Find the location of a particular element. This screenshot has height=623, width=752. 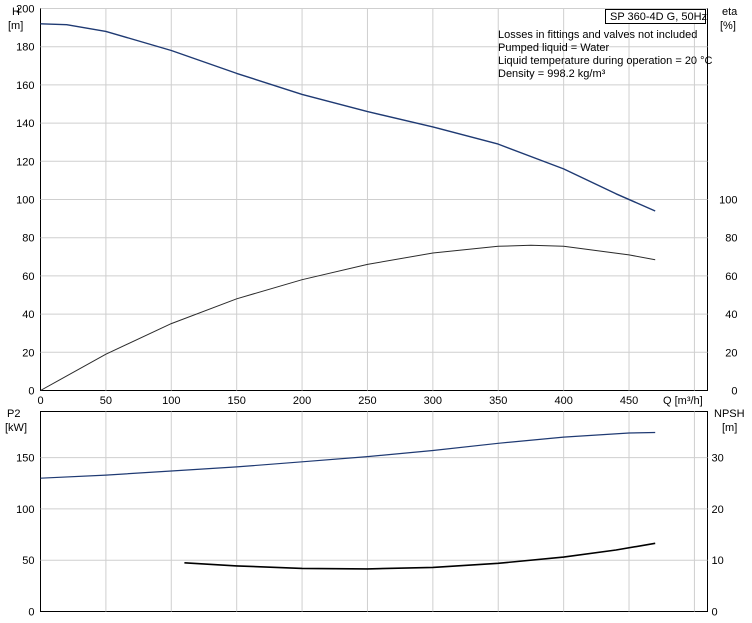

x-tick-label: 200 is located at coordinates (302, 401).